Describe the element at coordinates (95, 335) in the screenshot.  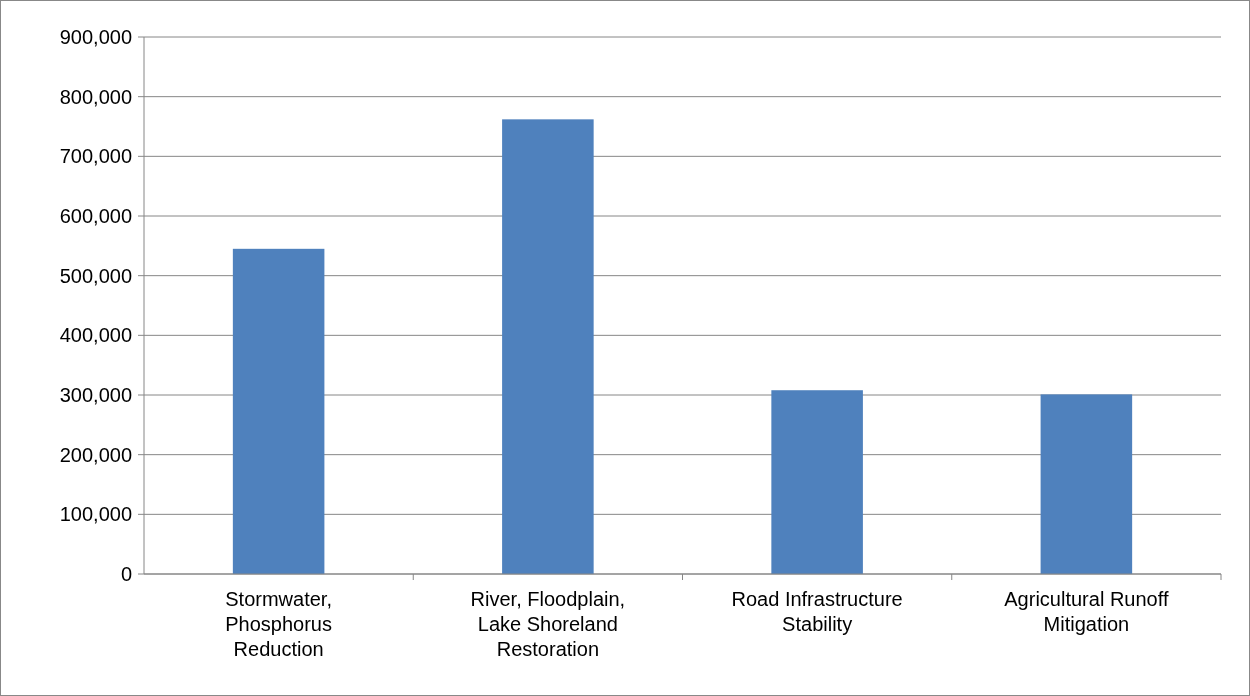
I see `y-tick-label: 400,000` at that location.